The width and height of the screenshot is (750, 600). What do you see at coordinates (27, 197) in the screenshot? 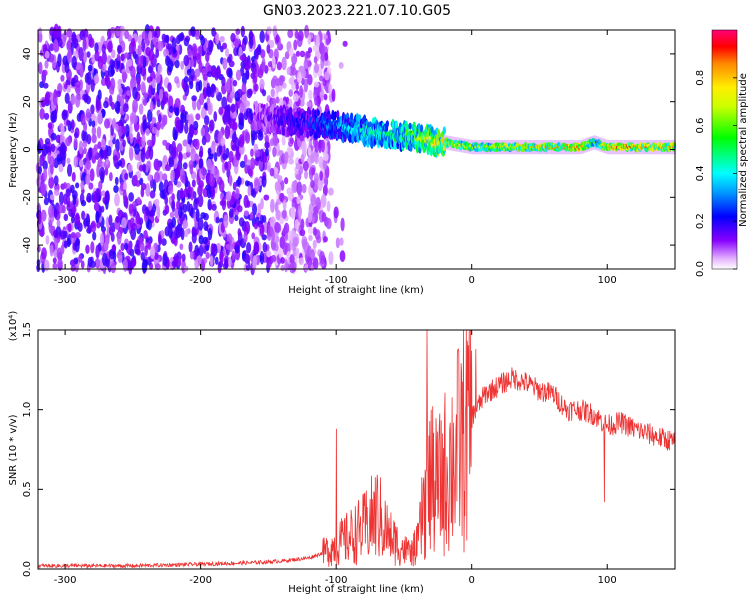
I see `y-tick-label: -20` at bounding box center [27, 197].